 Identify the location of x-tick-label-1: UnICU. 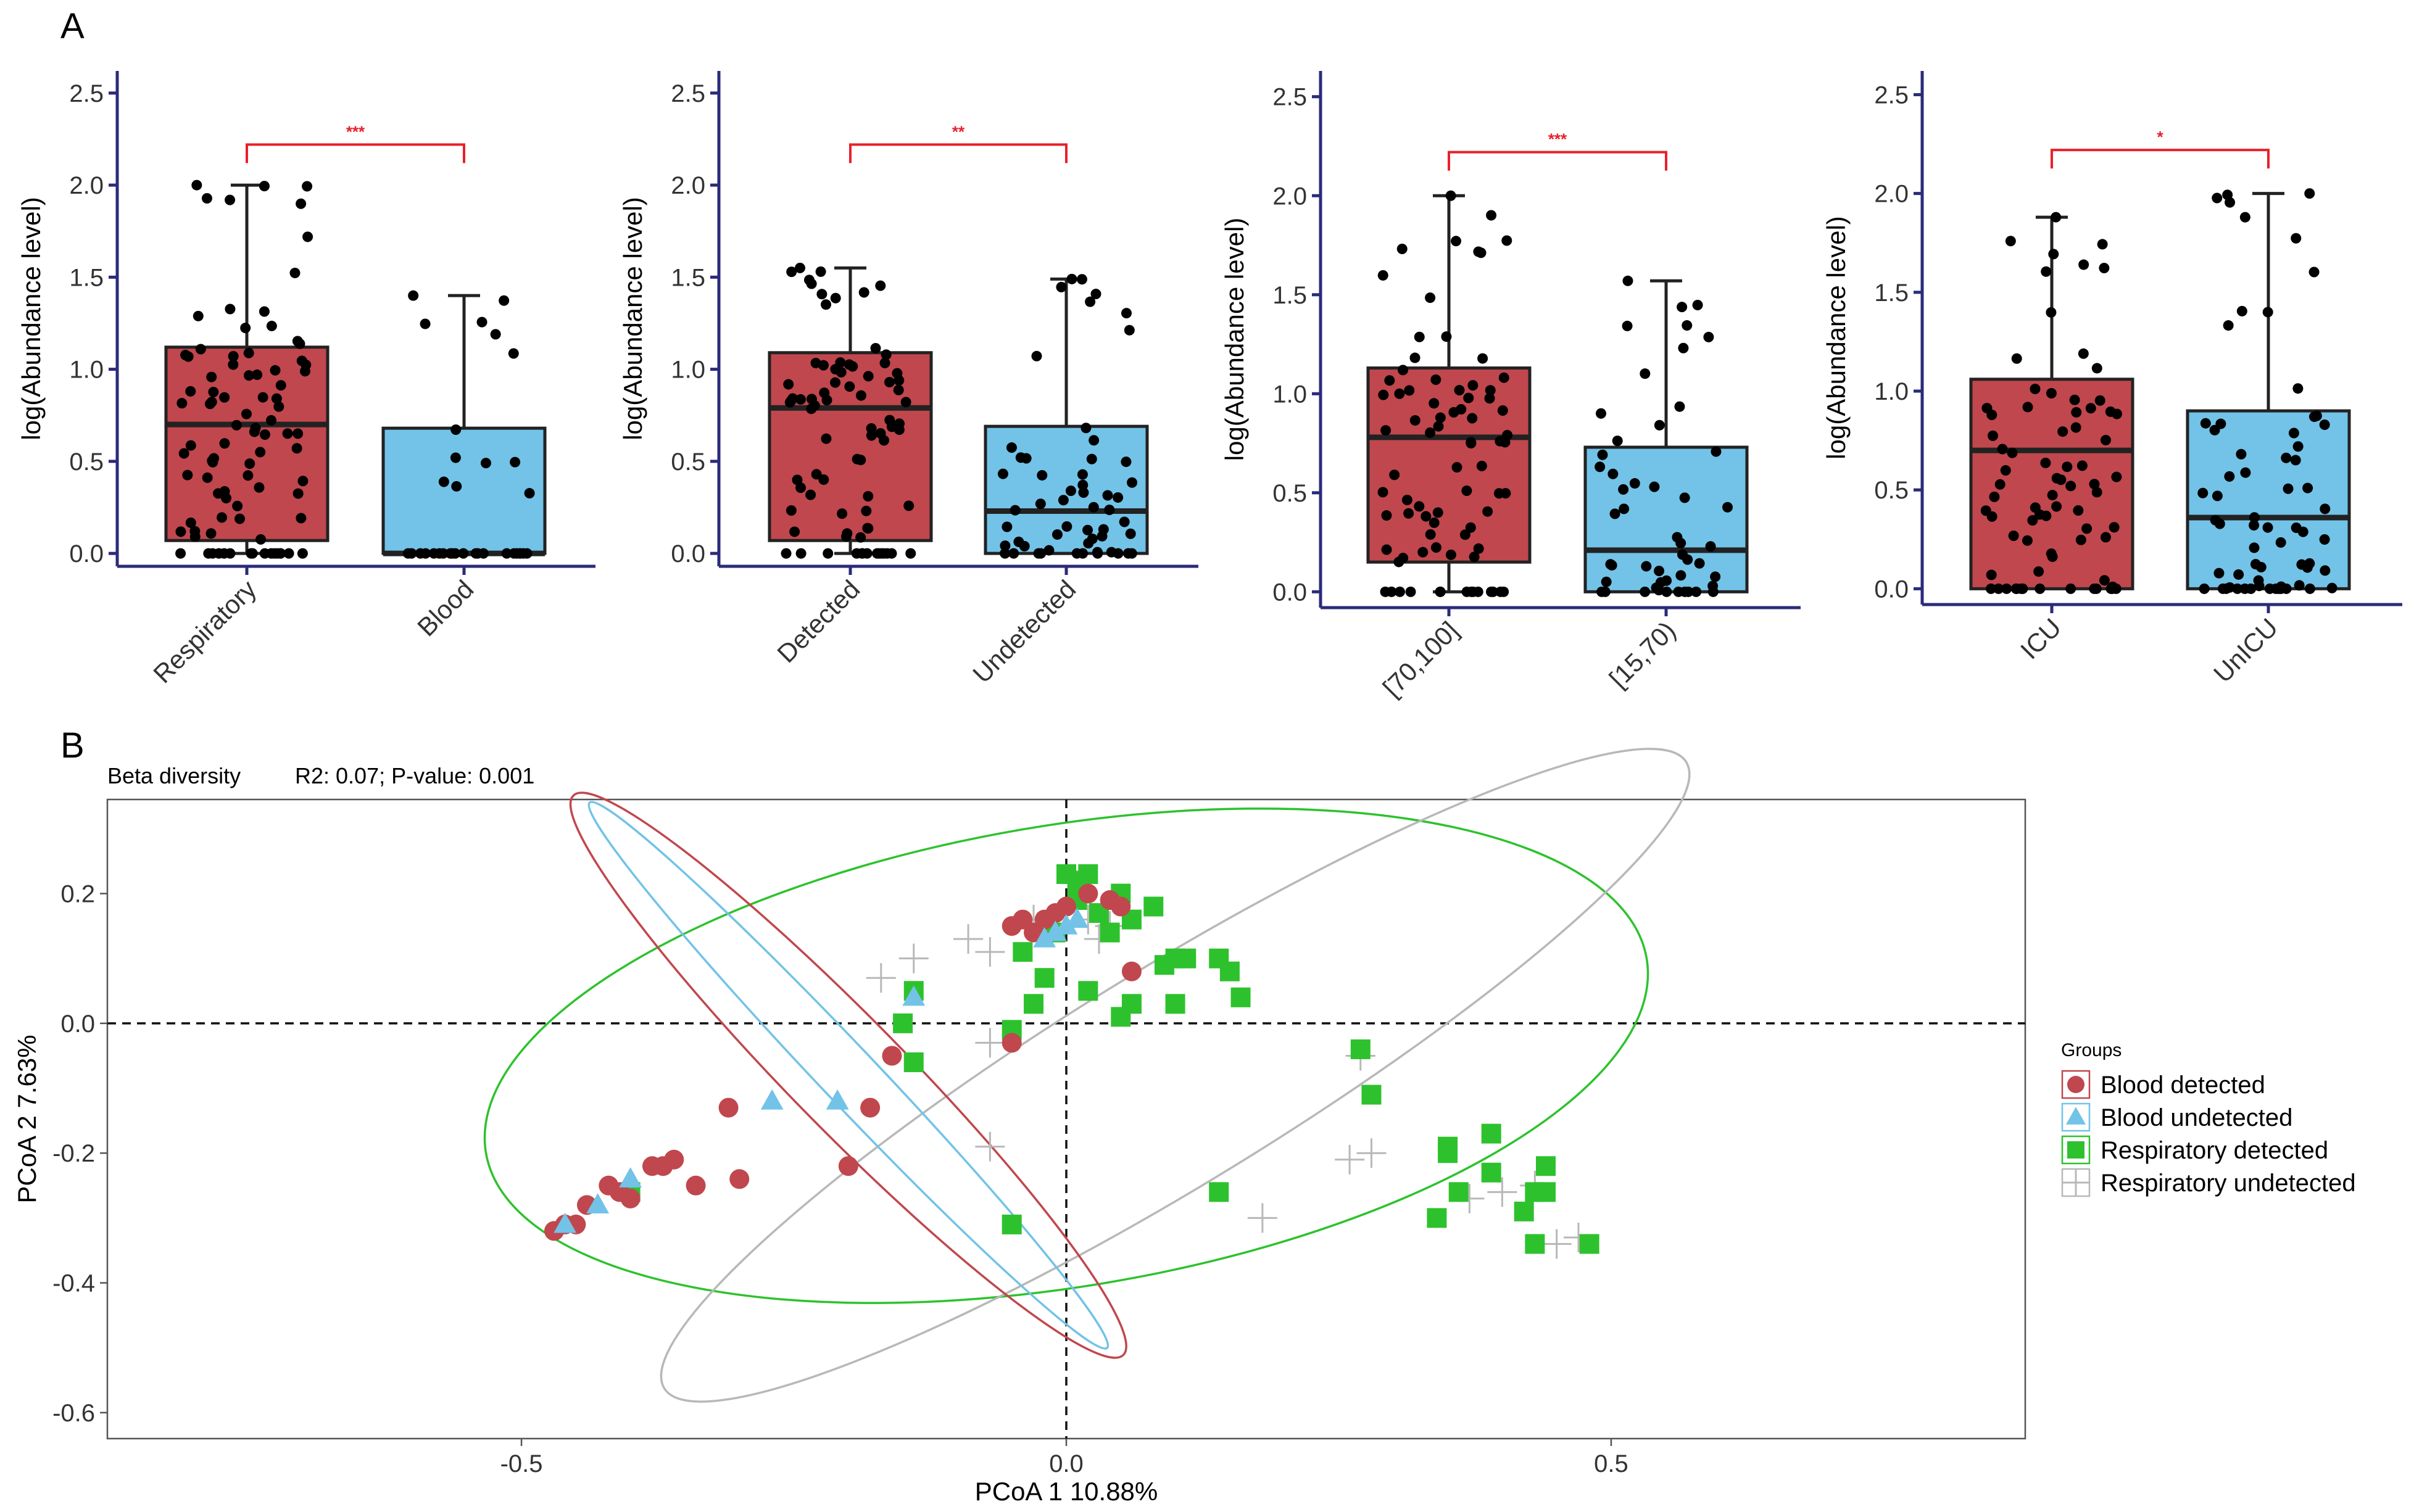
(2245, 650).